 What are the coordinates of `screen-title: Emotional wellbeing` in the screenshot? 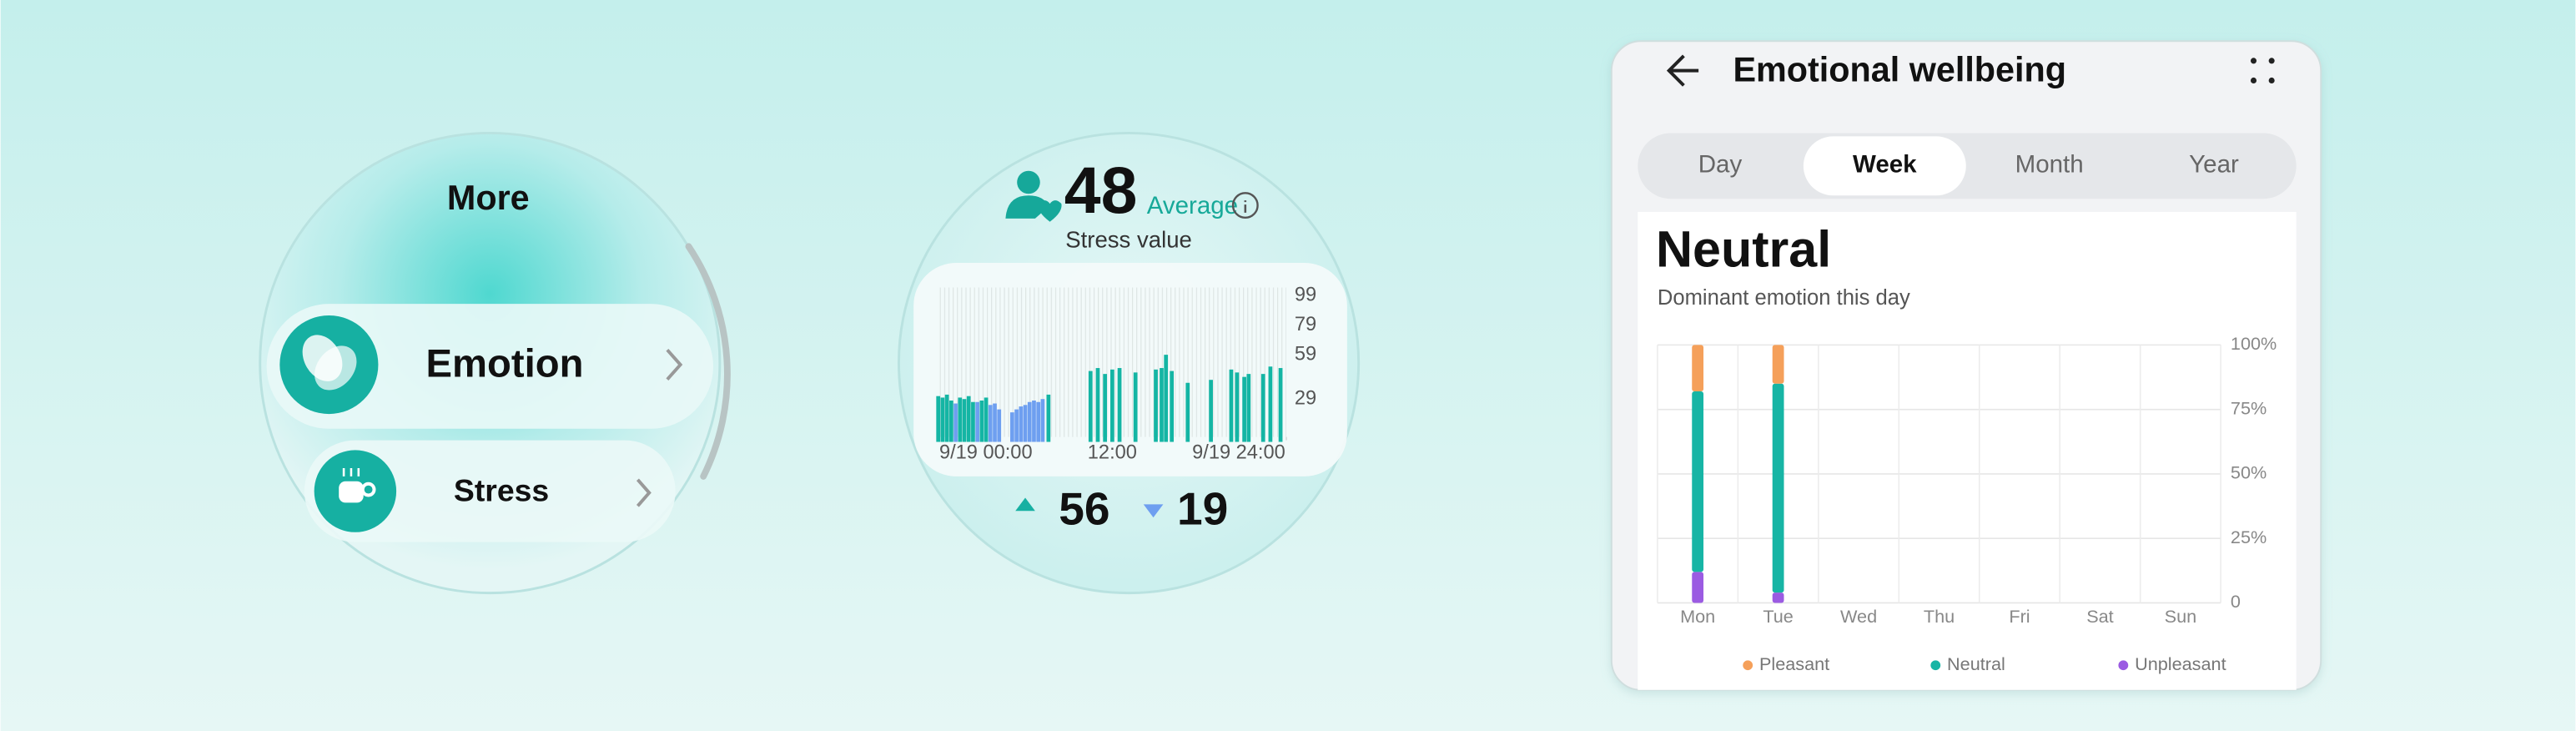 It's located at (1899, 70).